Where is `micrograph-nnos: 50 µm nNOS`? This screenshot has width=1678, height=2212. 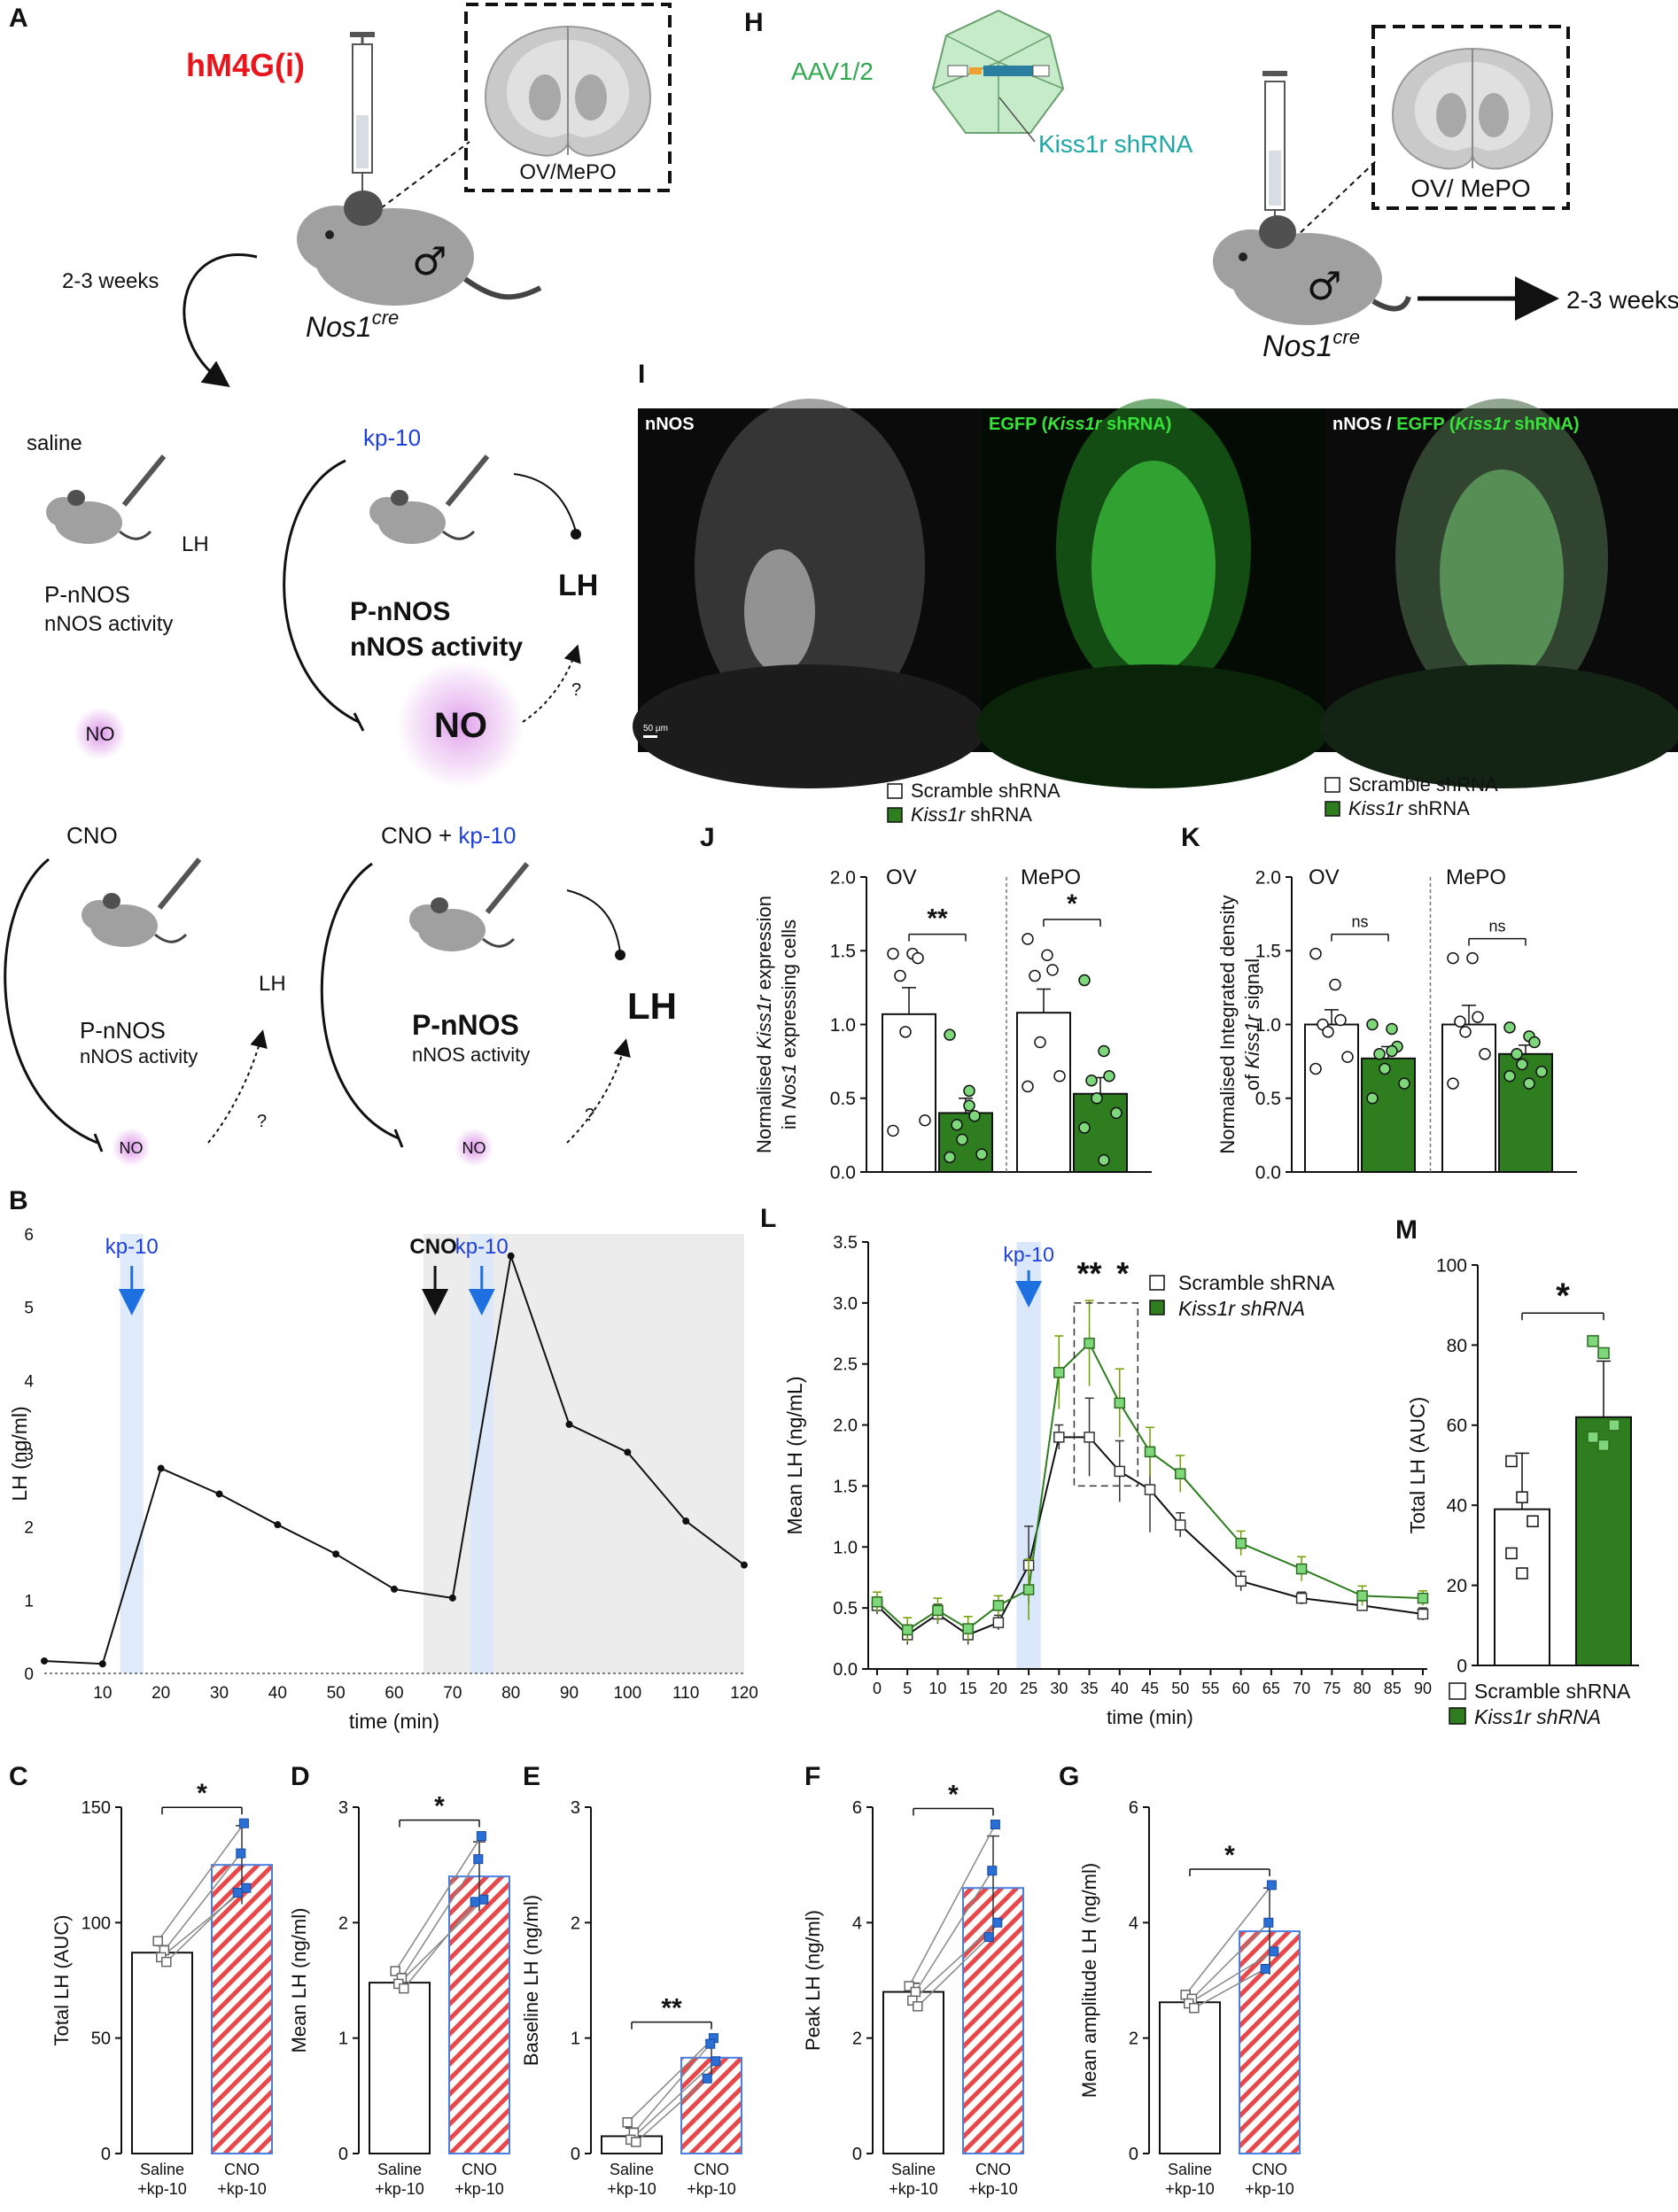
micrograph-nnos: 50 µm nNOS is located at coordinates (810, 593).